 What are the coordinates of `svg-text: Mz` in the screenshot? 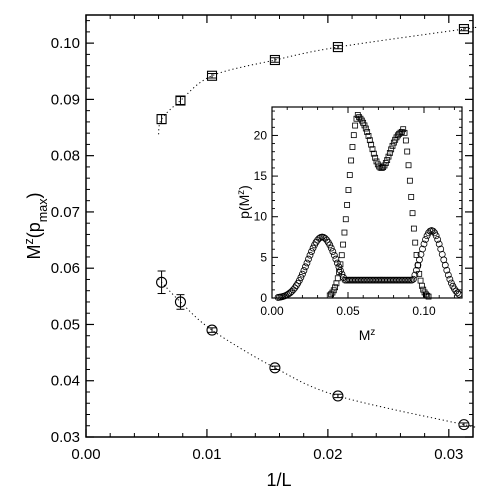 It's located at (367, 335).